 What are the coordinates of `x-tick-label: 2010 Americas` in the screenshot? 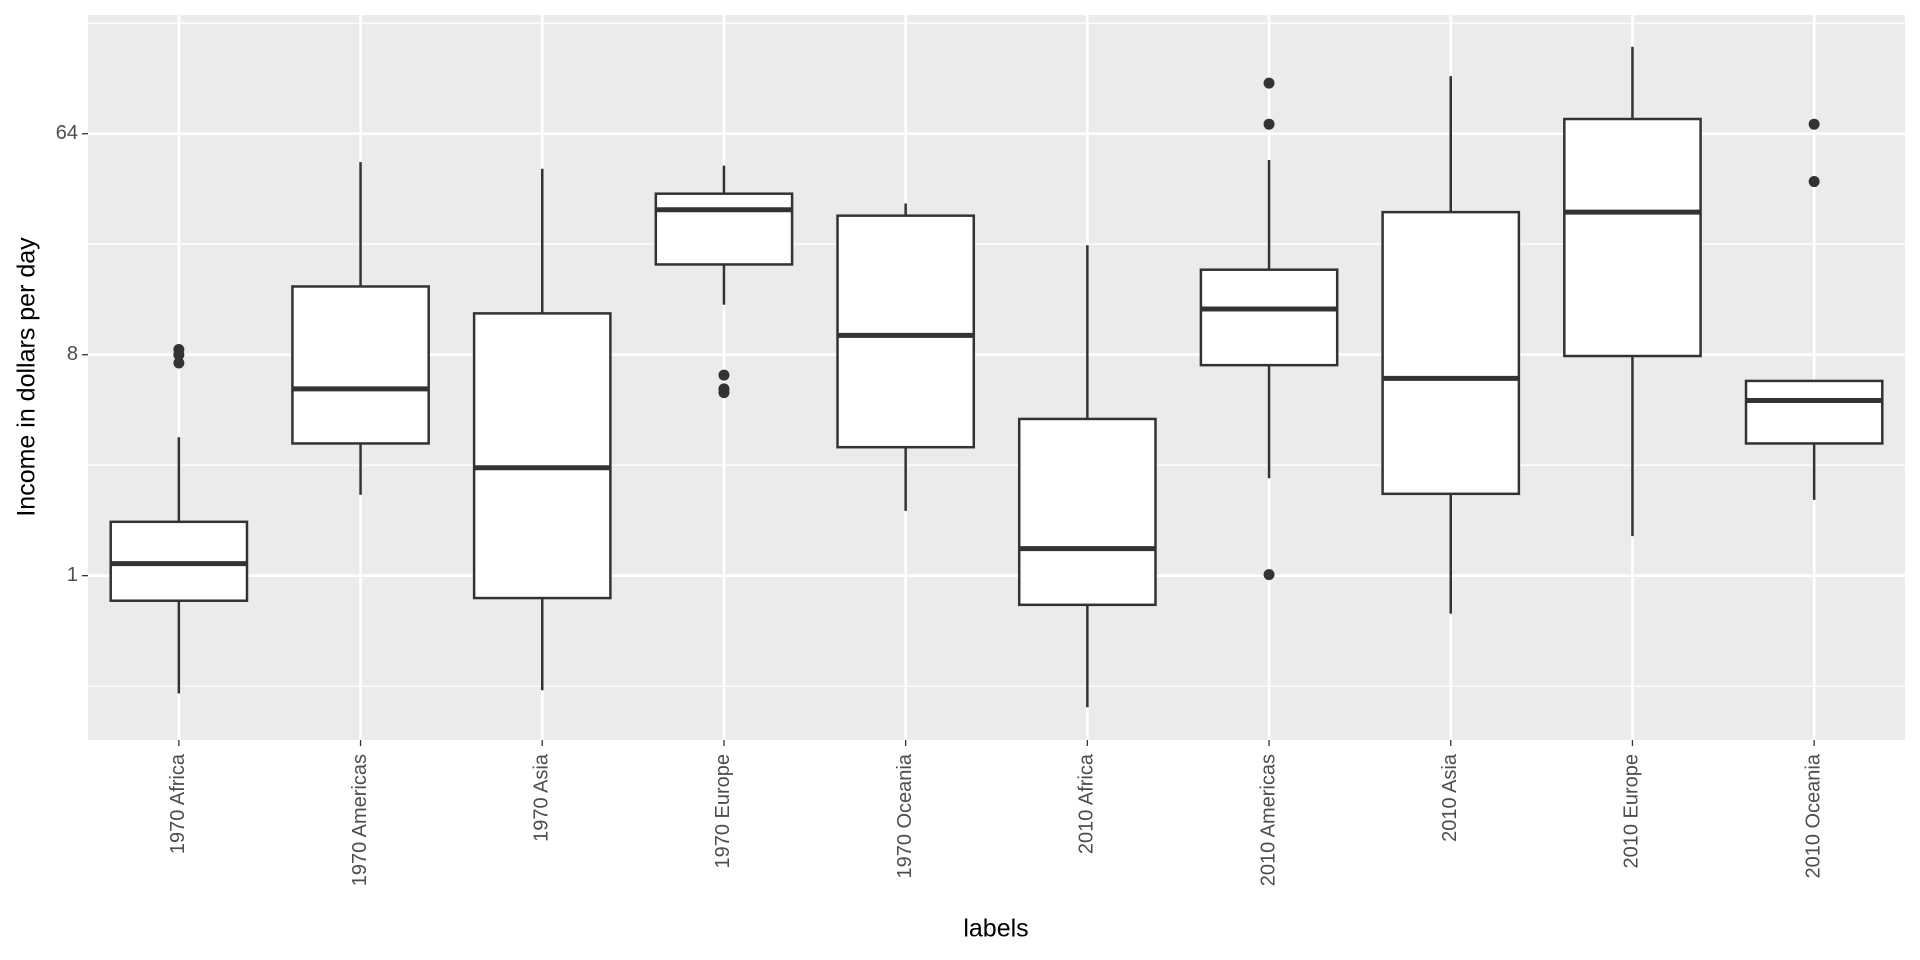 It's located at (1268, 820).